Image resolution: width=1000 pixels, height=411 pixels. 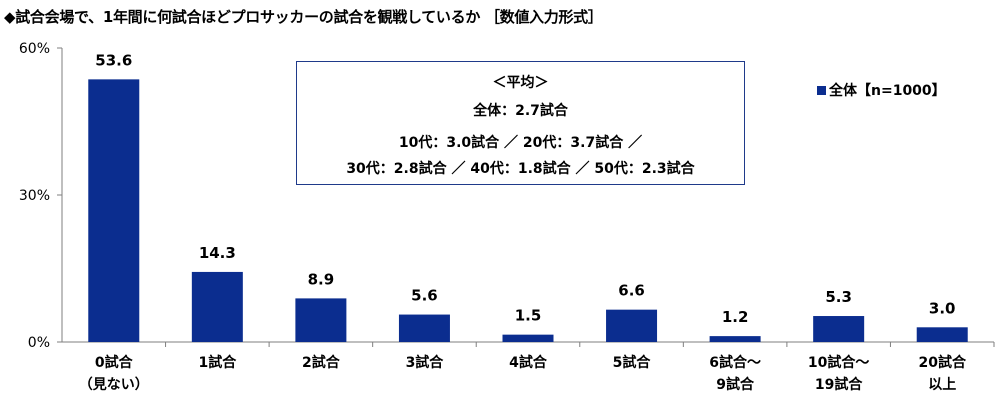 What do you see at coordinates (321, 279) in the screenshot?
I see `data-label: 8.9` at bounding box center [321, 279].